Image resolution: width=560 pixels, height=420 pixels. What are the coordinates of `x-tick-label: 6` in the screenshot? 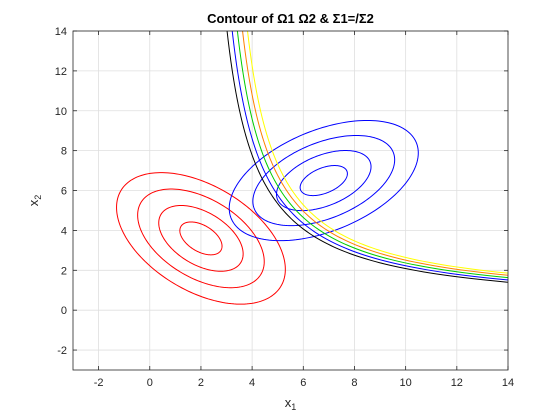 It's located at (303, 383).